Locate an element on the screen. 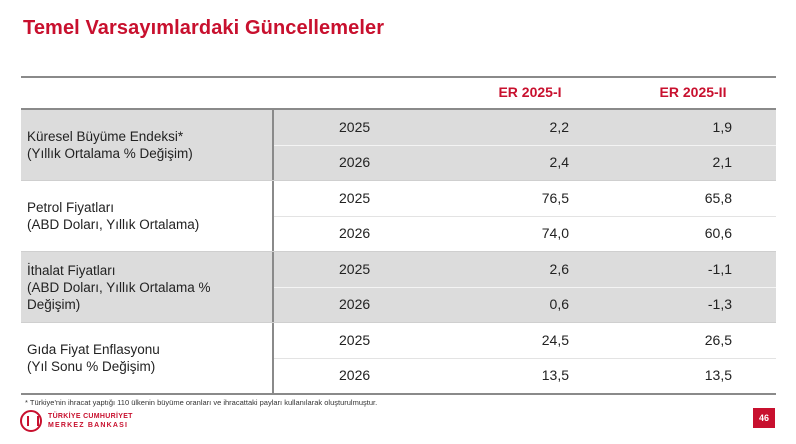 The image size is (796, 444). value-cell-er-ii: -1,1 is located at coordinates (719, 269).